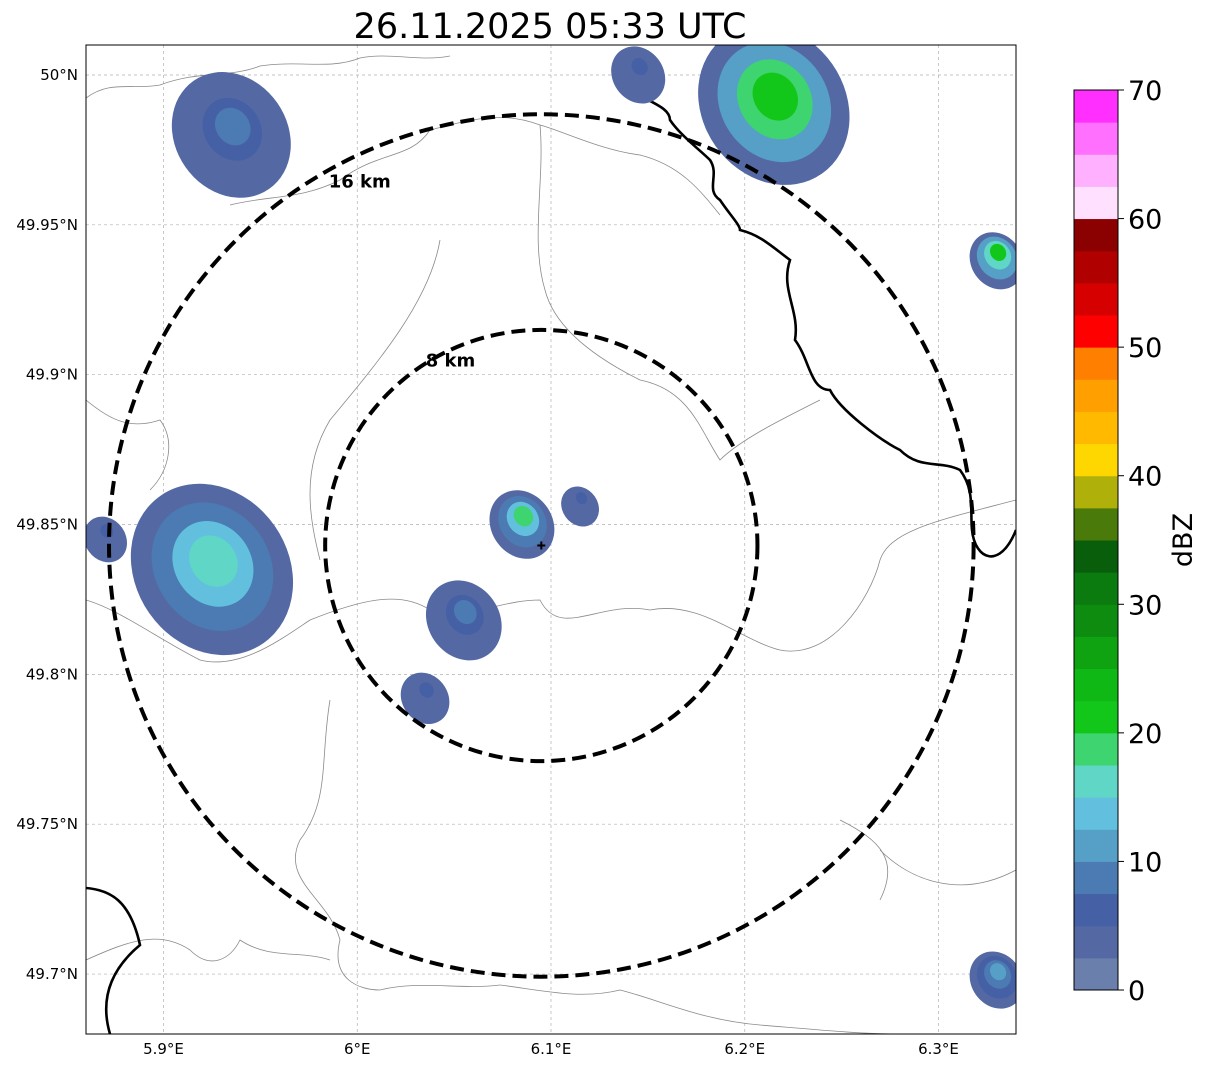  I want to click on radar-echo-east-cell, so click(992, 261).